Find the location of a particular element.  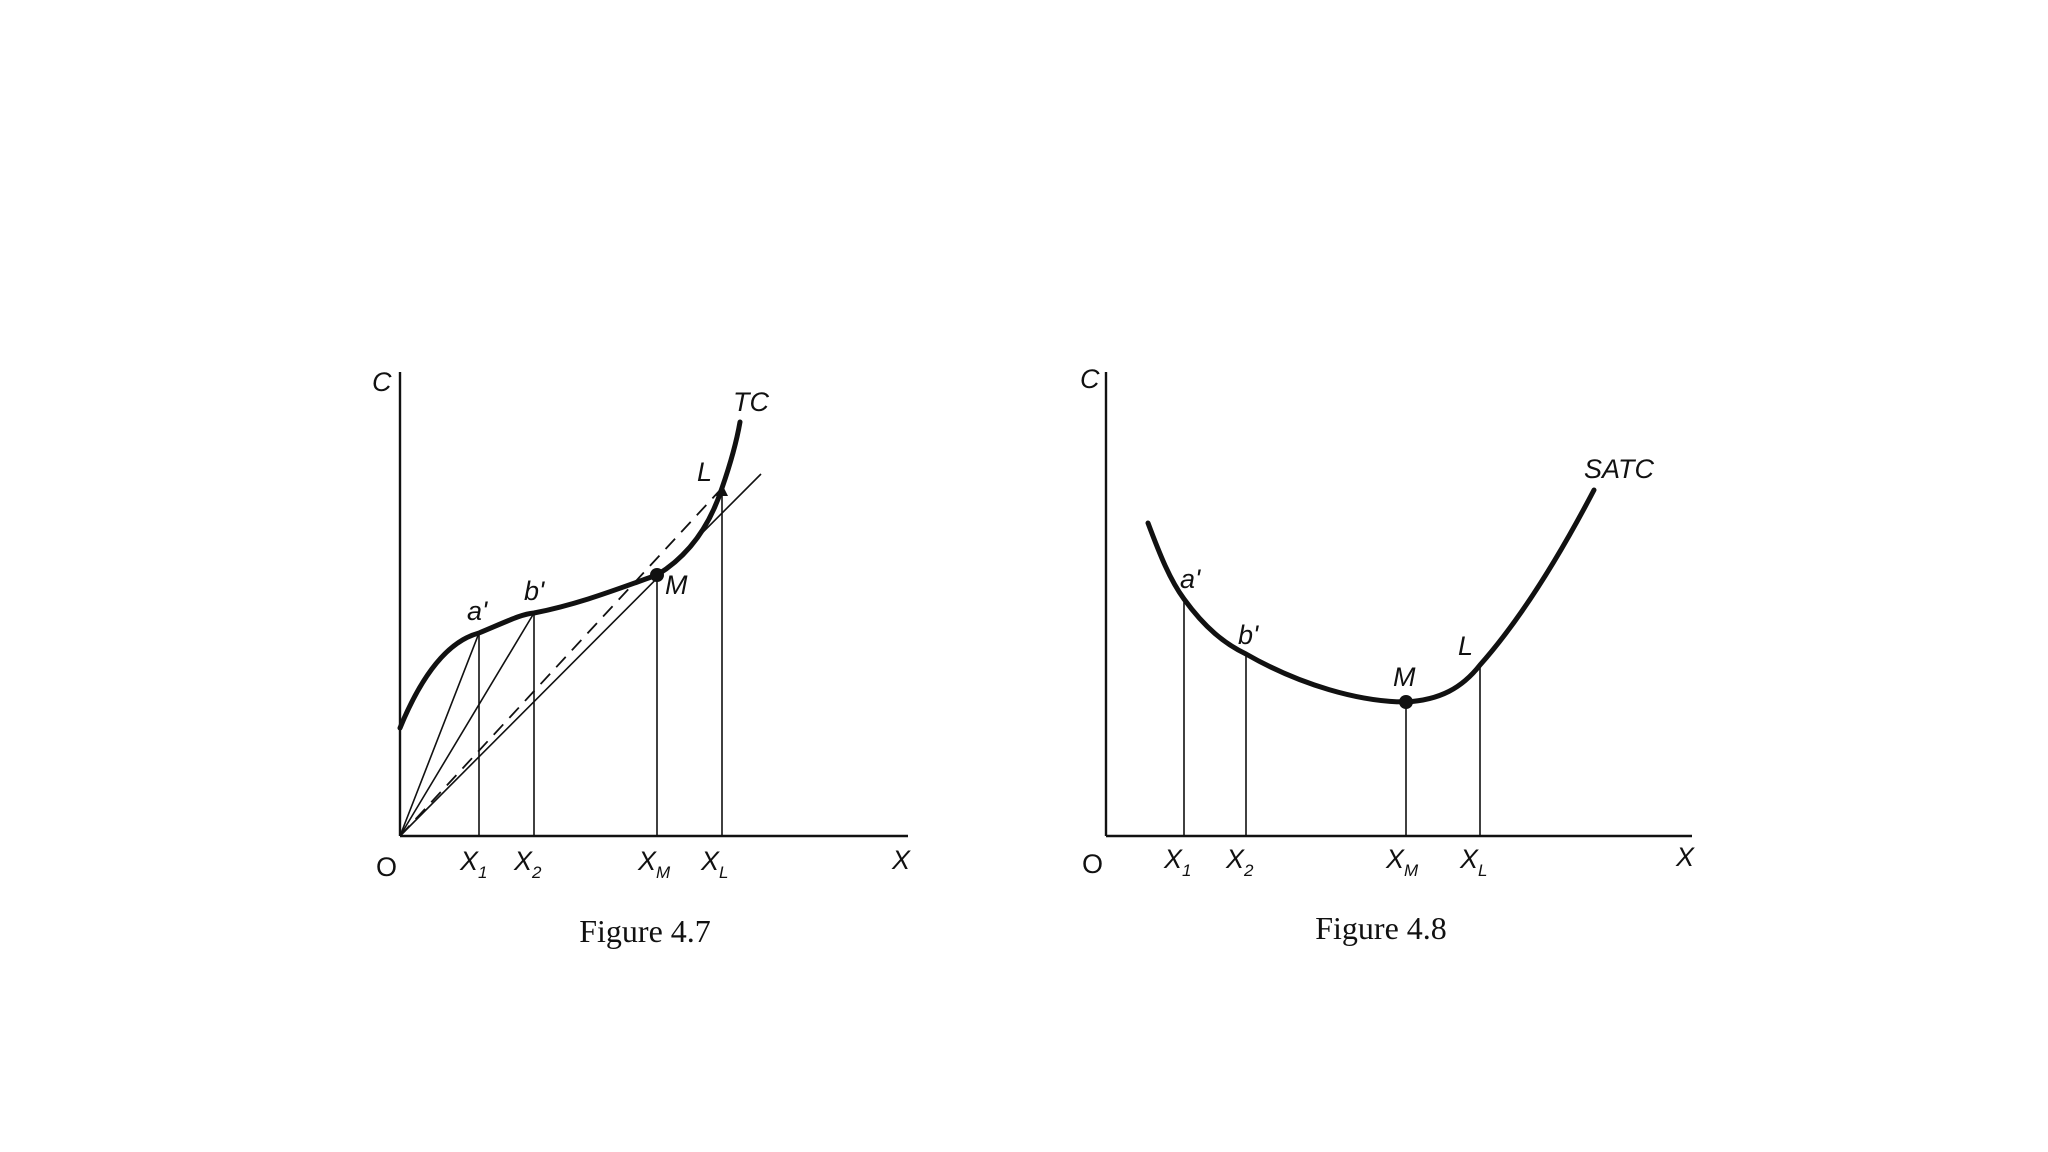

fig48-origin-label: O is located at coordinates (1092, 864).